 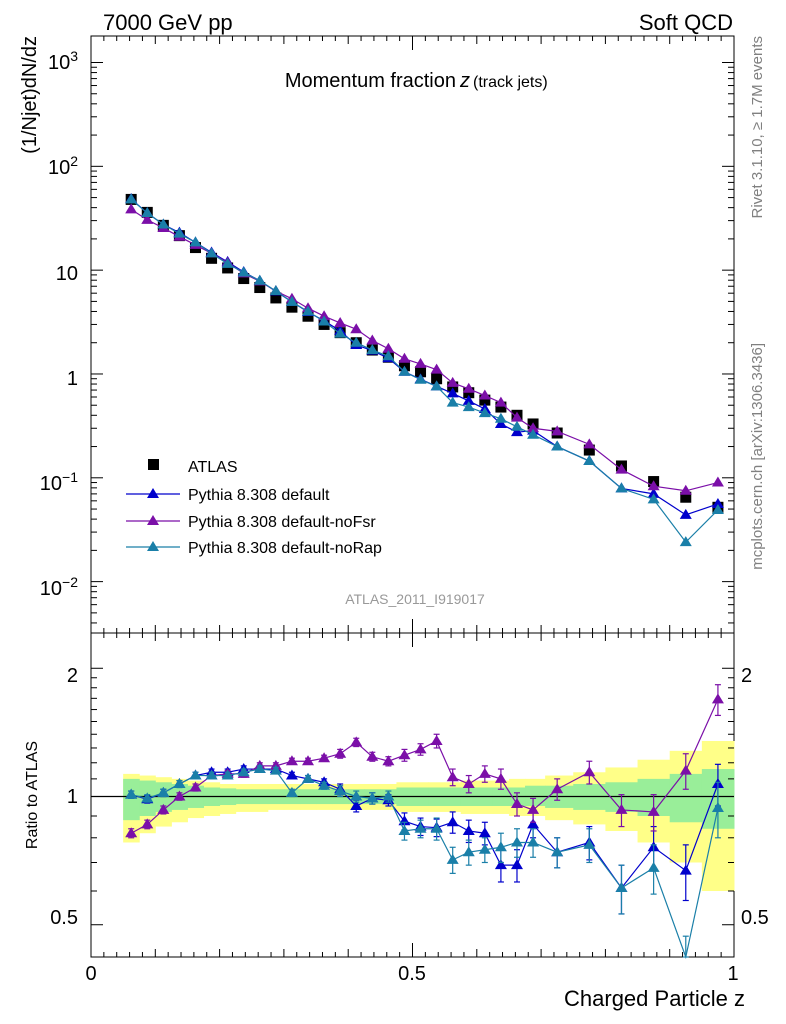 What do you see at coordinates (415, 599) in the screenshot?
I see `analysis-id: ATLAS_2011_I919017` at bounding box center [415, 599].